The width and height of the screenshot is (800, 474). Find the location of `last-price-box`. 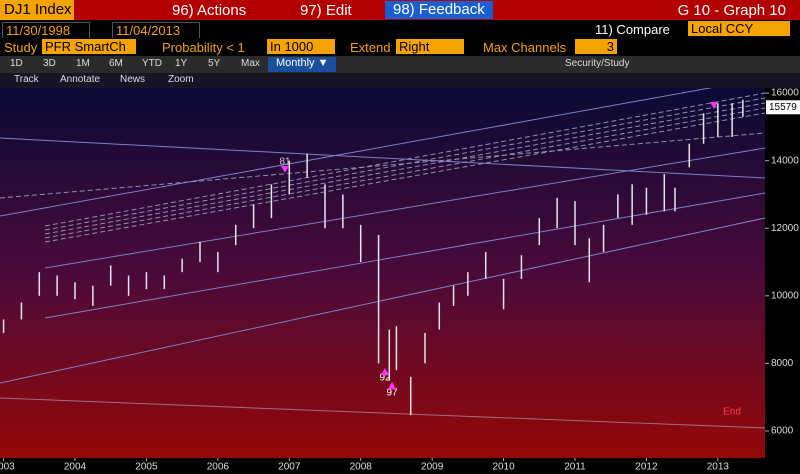

last-price-box is located at coordinates (783, 107).